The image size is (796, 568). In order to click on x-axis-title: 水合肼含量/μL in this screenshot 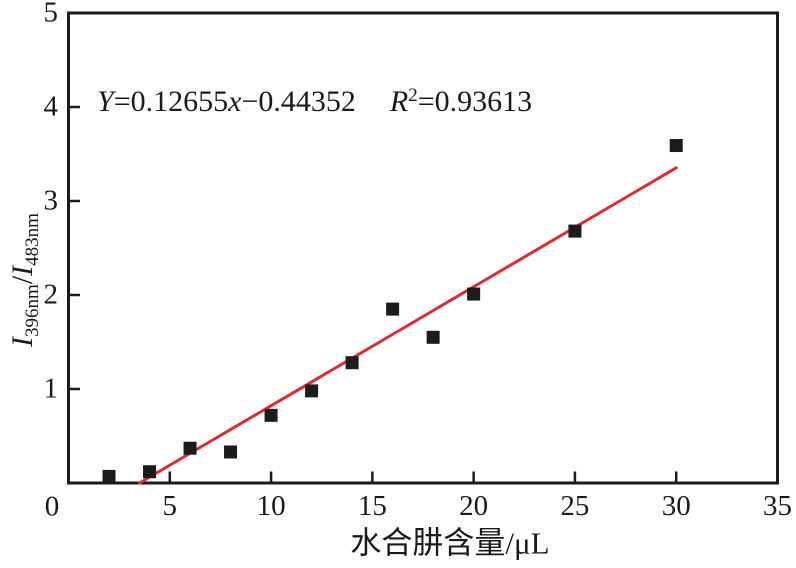, I will do `click(450, 543)`.